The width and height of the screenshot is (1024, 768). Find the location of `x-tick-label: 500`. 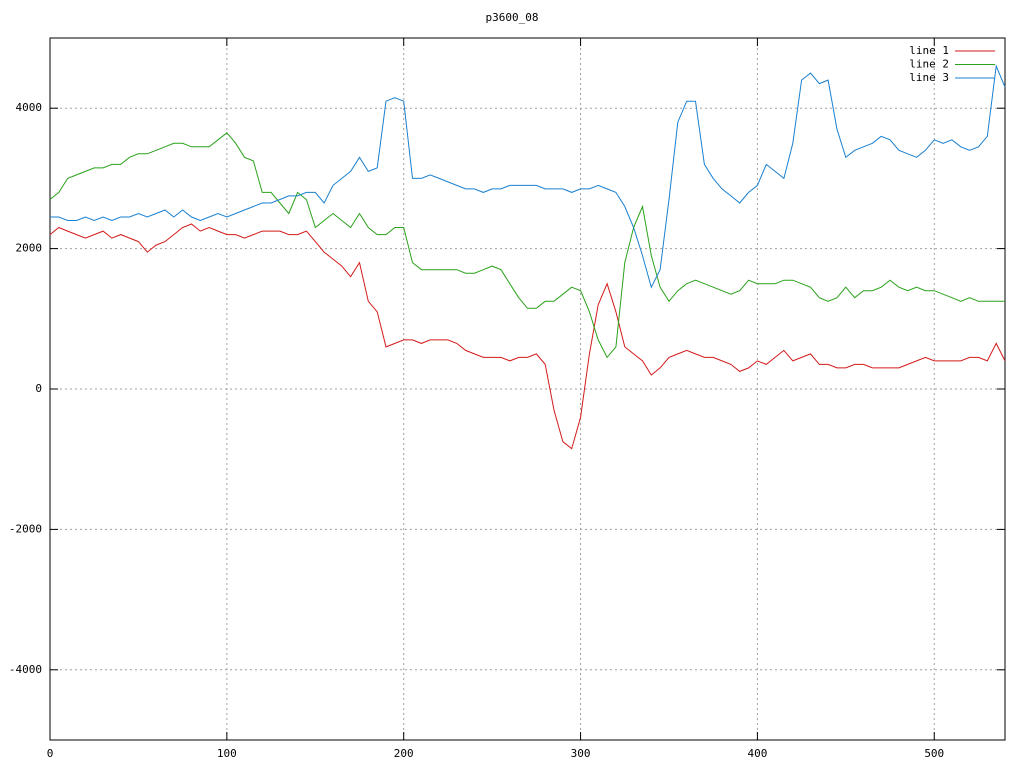

x-tick-label: 500 is located at coordinates (934, 753).